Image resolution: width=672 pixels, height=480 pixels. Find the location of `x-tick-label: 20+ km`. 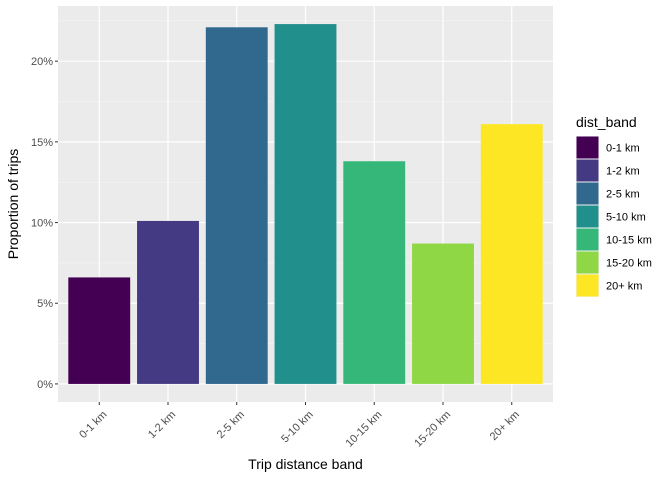

x-tick-label: 20+ km is located at coordinates (505, 426).